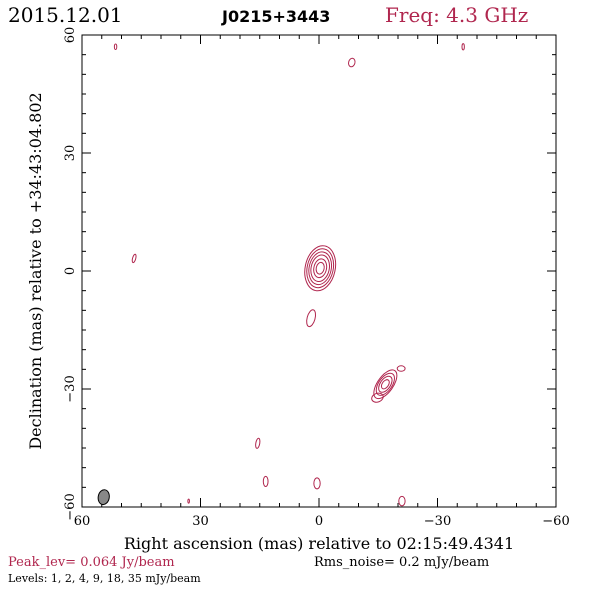  I want to click on contour-component-blob-south, so click(311, 318).